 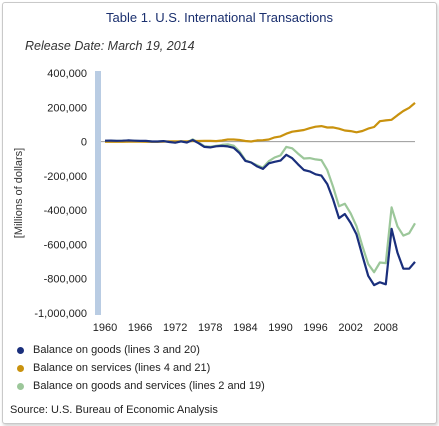 I want to click on legend-item-services: Balance on services (lines 4 and 21), so click(x=141, y=368).